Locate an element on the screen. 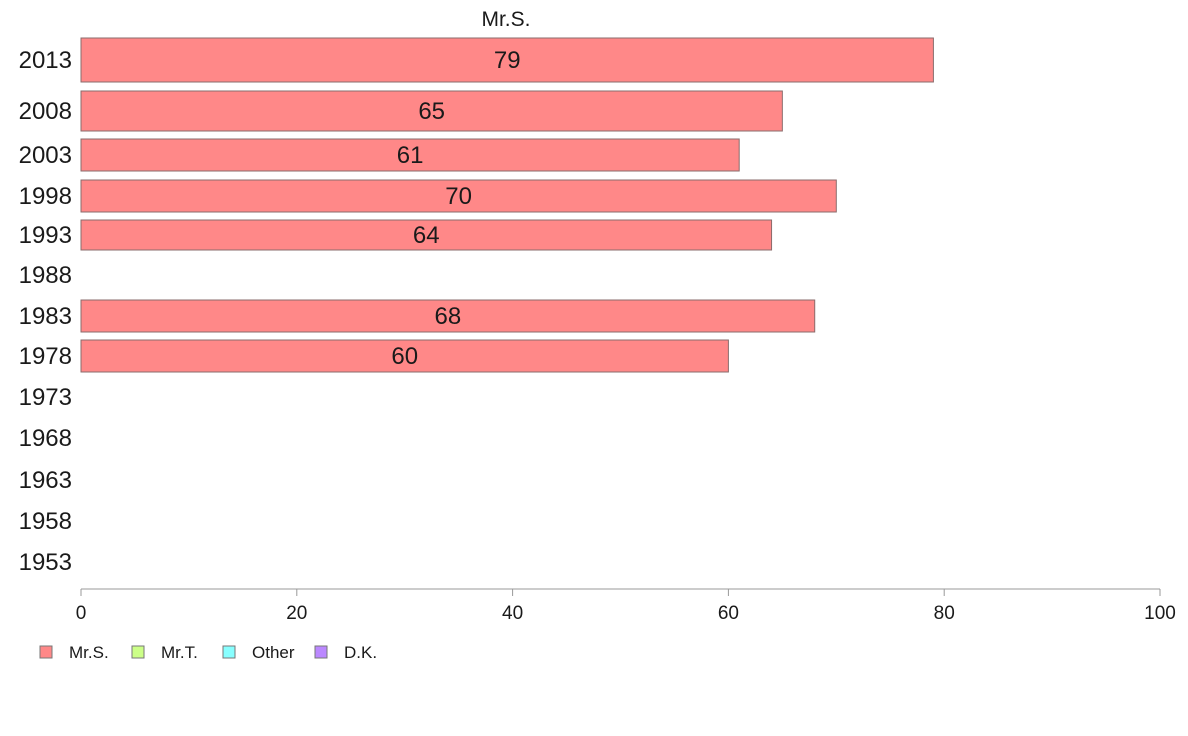  category-label-1973: 1973 is located at coordinates (45, 397).